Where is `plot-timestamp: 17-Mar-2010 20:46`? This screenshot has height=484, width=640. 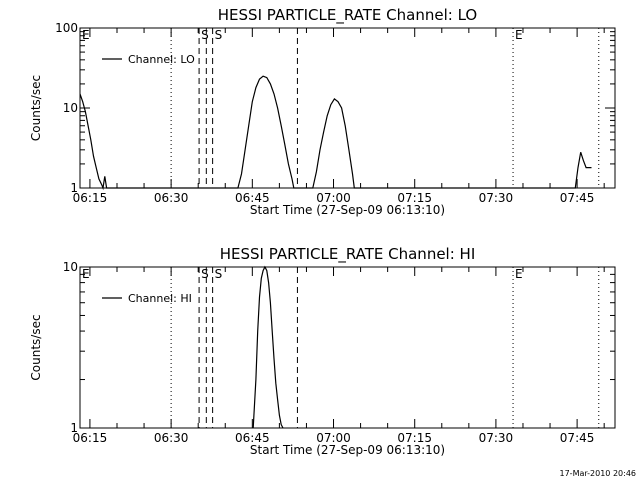
plot-timestamp: 17-Mar-2010 20:46 is located at coordinates (598, 473).